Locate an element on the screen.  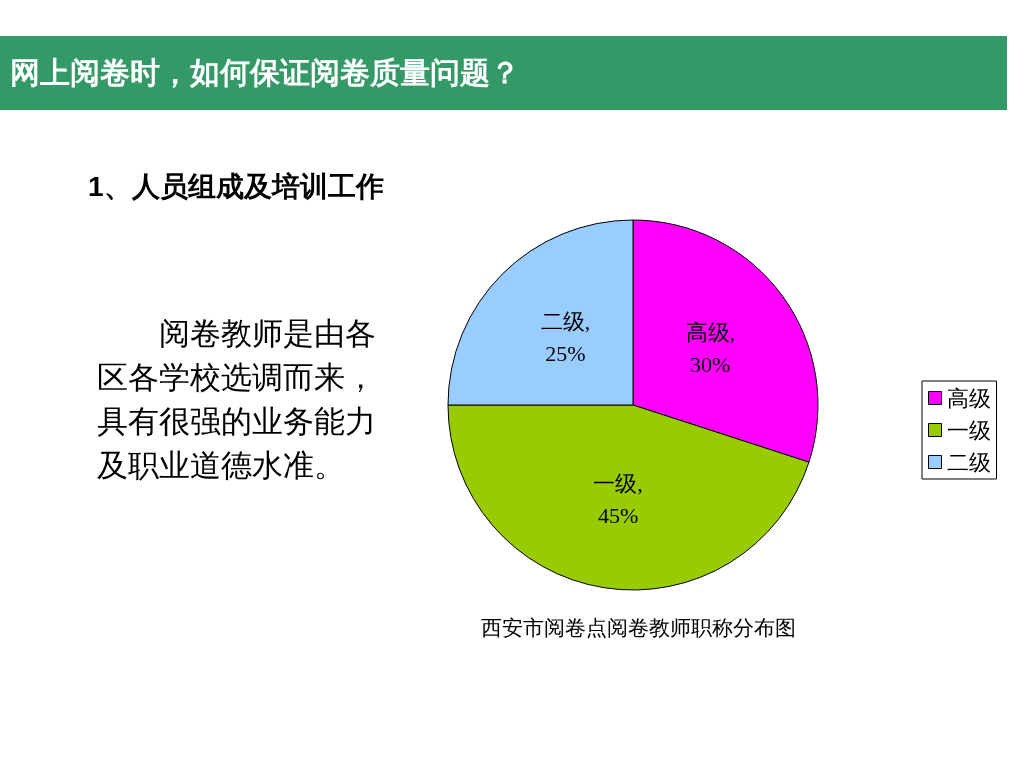
legend-label: 高级 is located at coordinates (968, 398).